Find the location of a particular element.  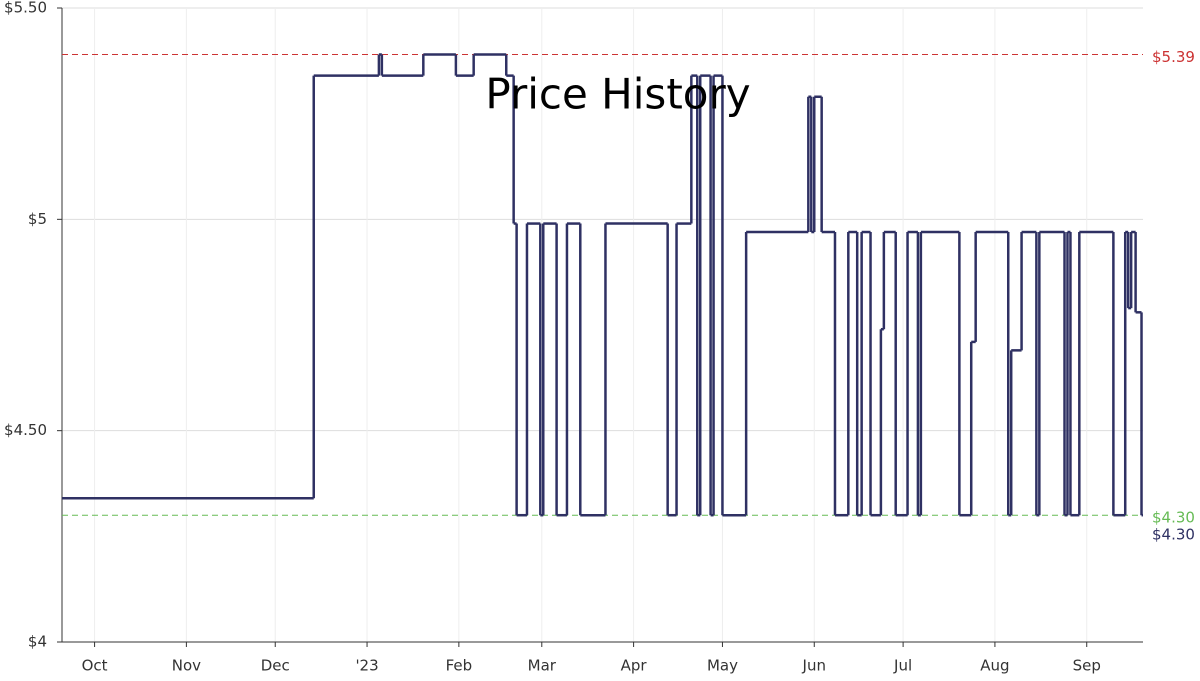

x-tick-label: Jul is located at coordinates (902, 666).